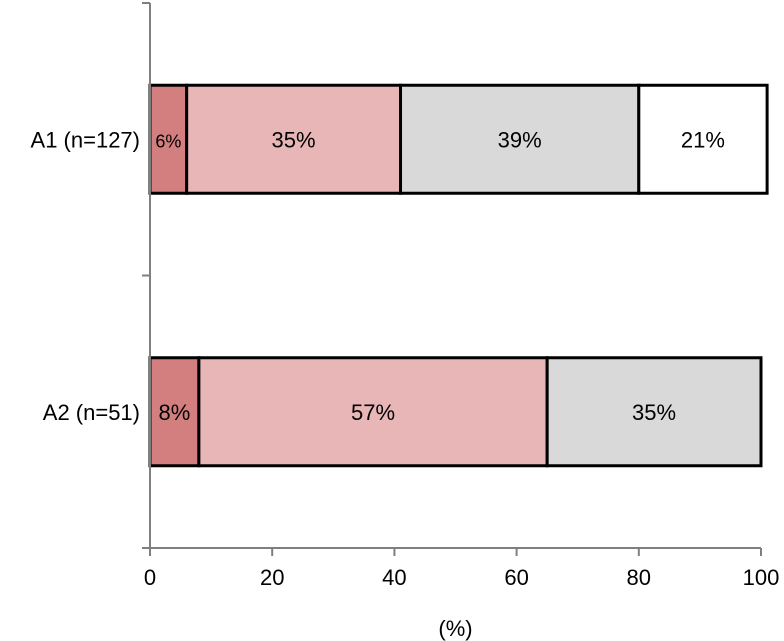 This screenshot has height=641, width=784. I want to click on data-label: 21%, so click(703, 139).